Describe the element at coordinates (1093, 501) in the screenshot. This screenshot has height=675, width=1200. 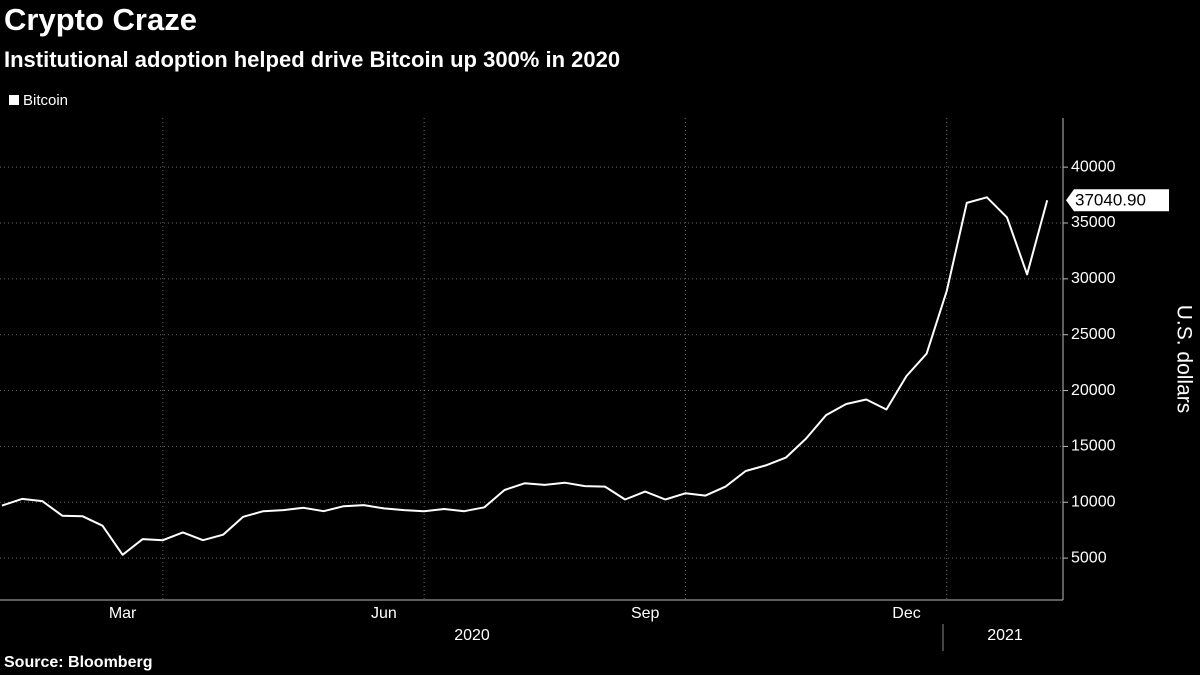
I see `y-tick-label: 10000` at that location.